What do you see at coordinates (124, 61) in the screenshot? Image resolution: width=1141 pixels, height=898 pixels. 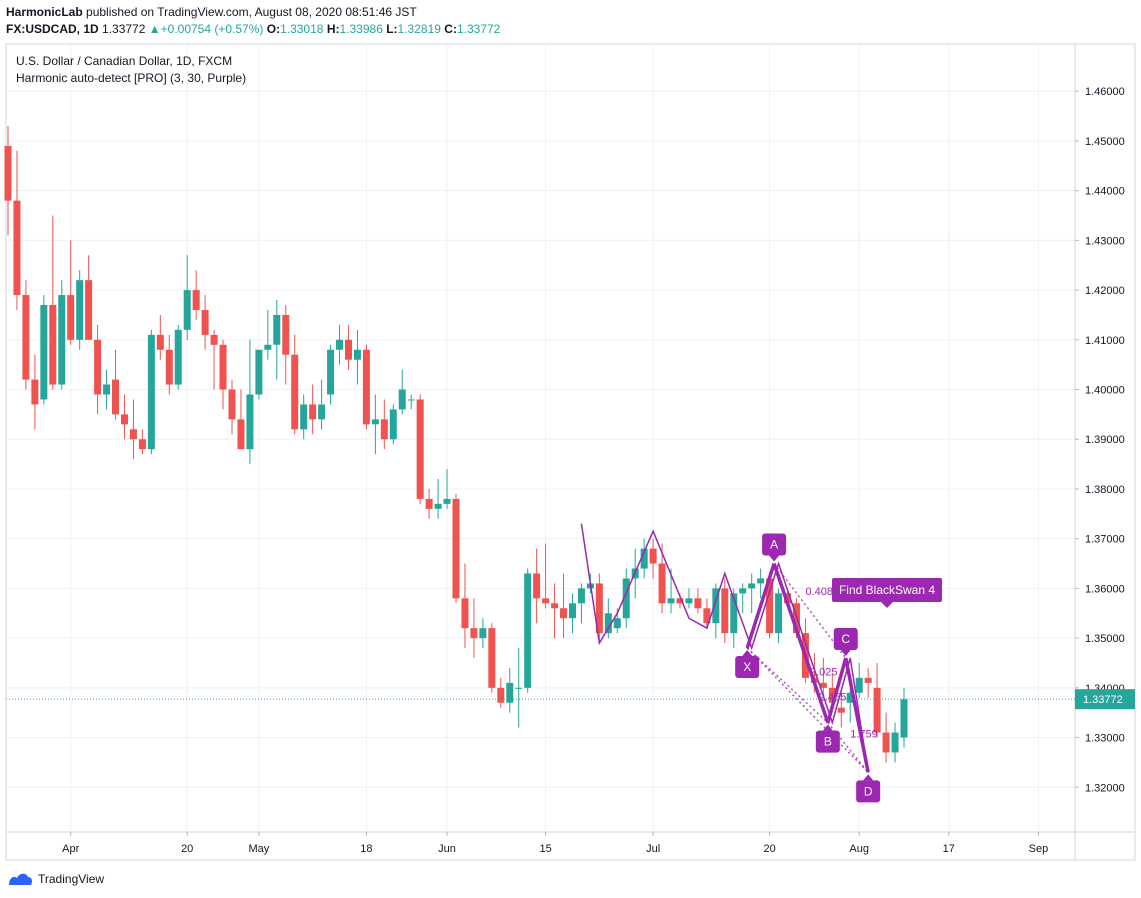 I see `symbol-legend: U.S. Dollar / Canadian Dollar, 1D, FXCM` at bounding box center [124, 61].